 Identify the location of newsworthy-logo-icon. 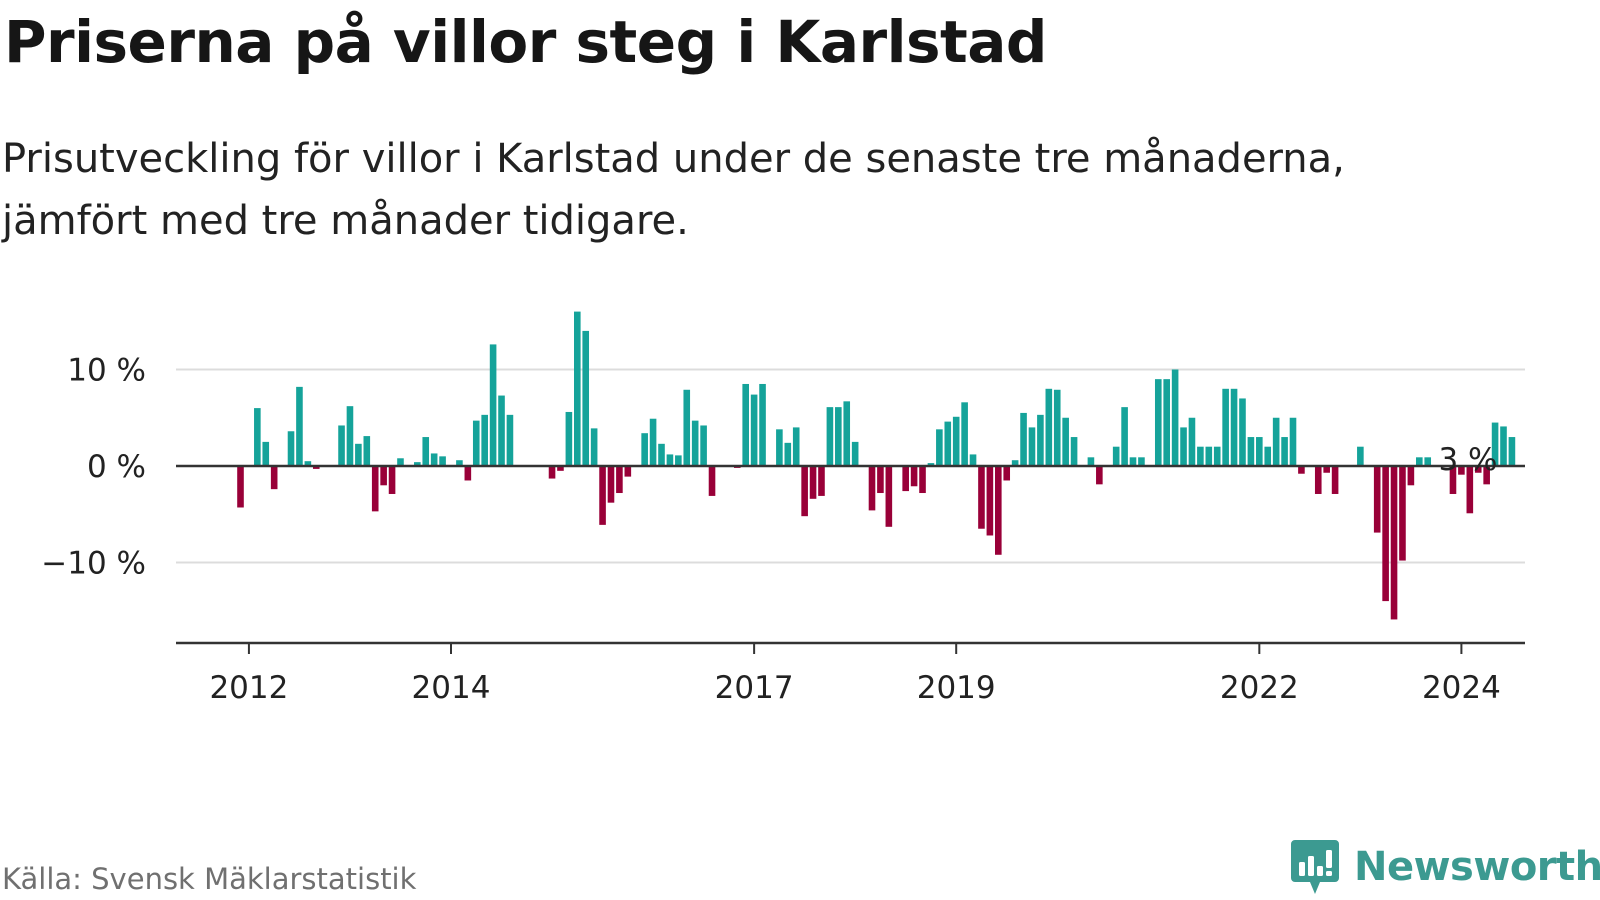
(1315, 867).